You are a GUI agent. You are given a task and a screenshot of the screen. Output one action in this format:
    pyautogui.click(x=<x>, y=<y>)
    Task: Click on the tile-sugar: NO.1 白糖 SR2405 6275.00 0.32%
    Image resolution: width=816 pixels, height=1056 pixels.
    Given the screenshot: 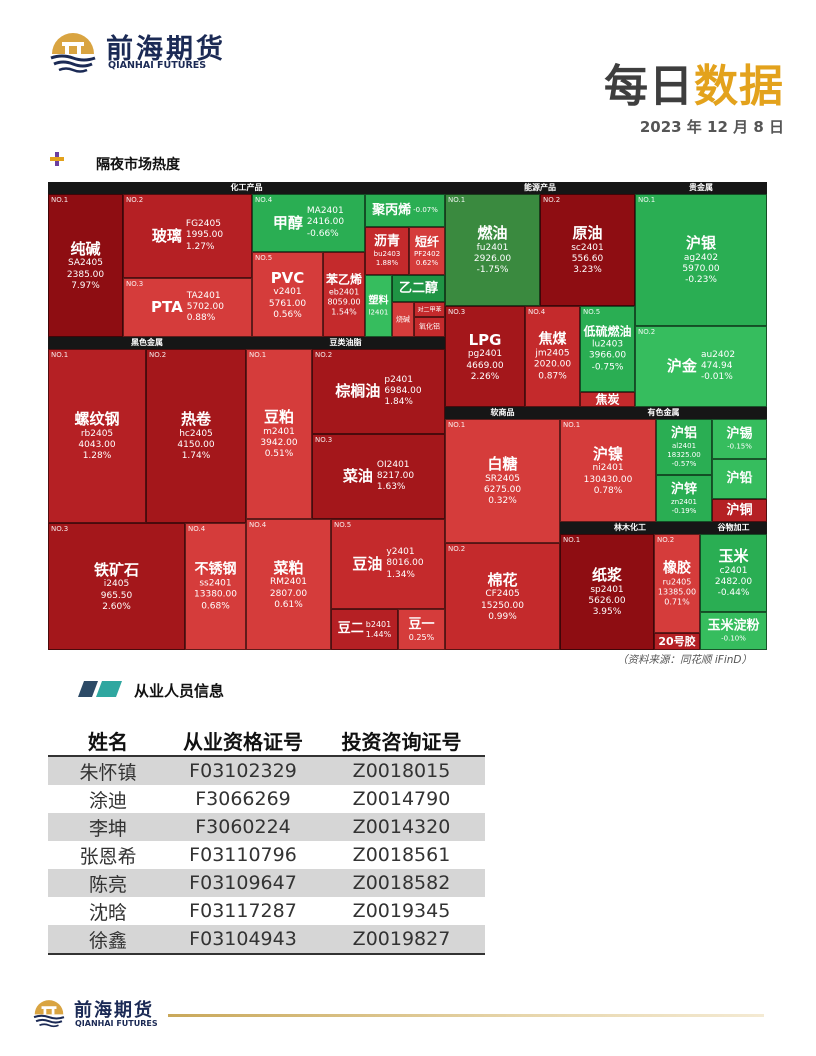 What is the action you would take?
    pyautogui.click(x=502, y=481)
    